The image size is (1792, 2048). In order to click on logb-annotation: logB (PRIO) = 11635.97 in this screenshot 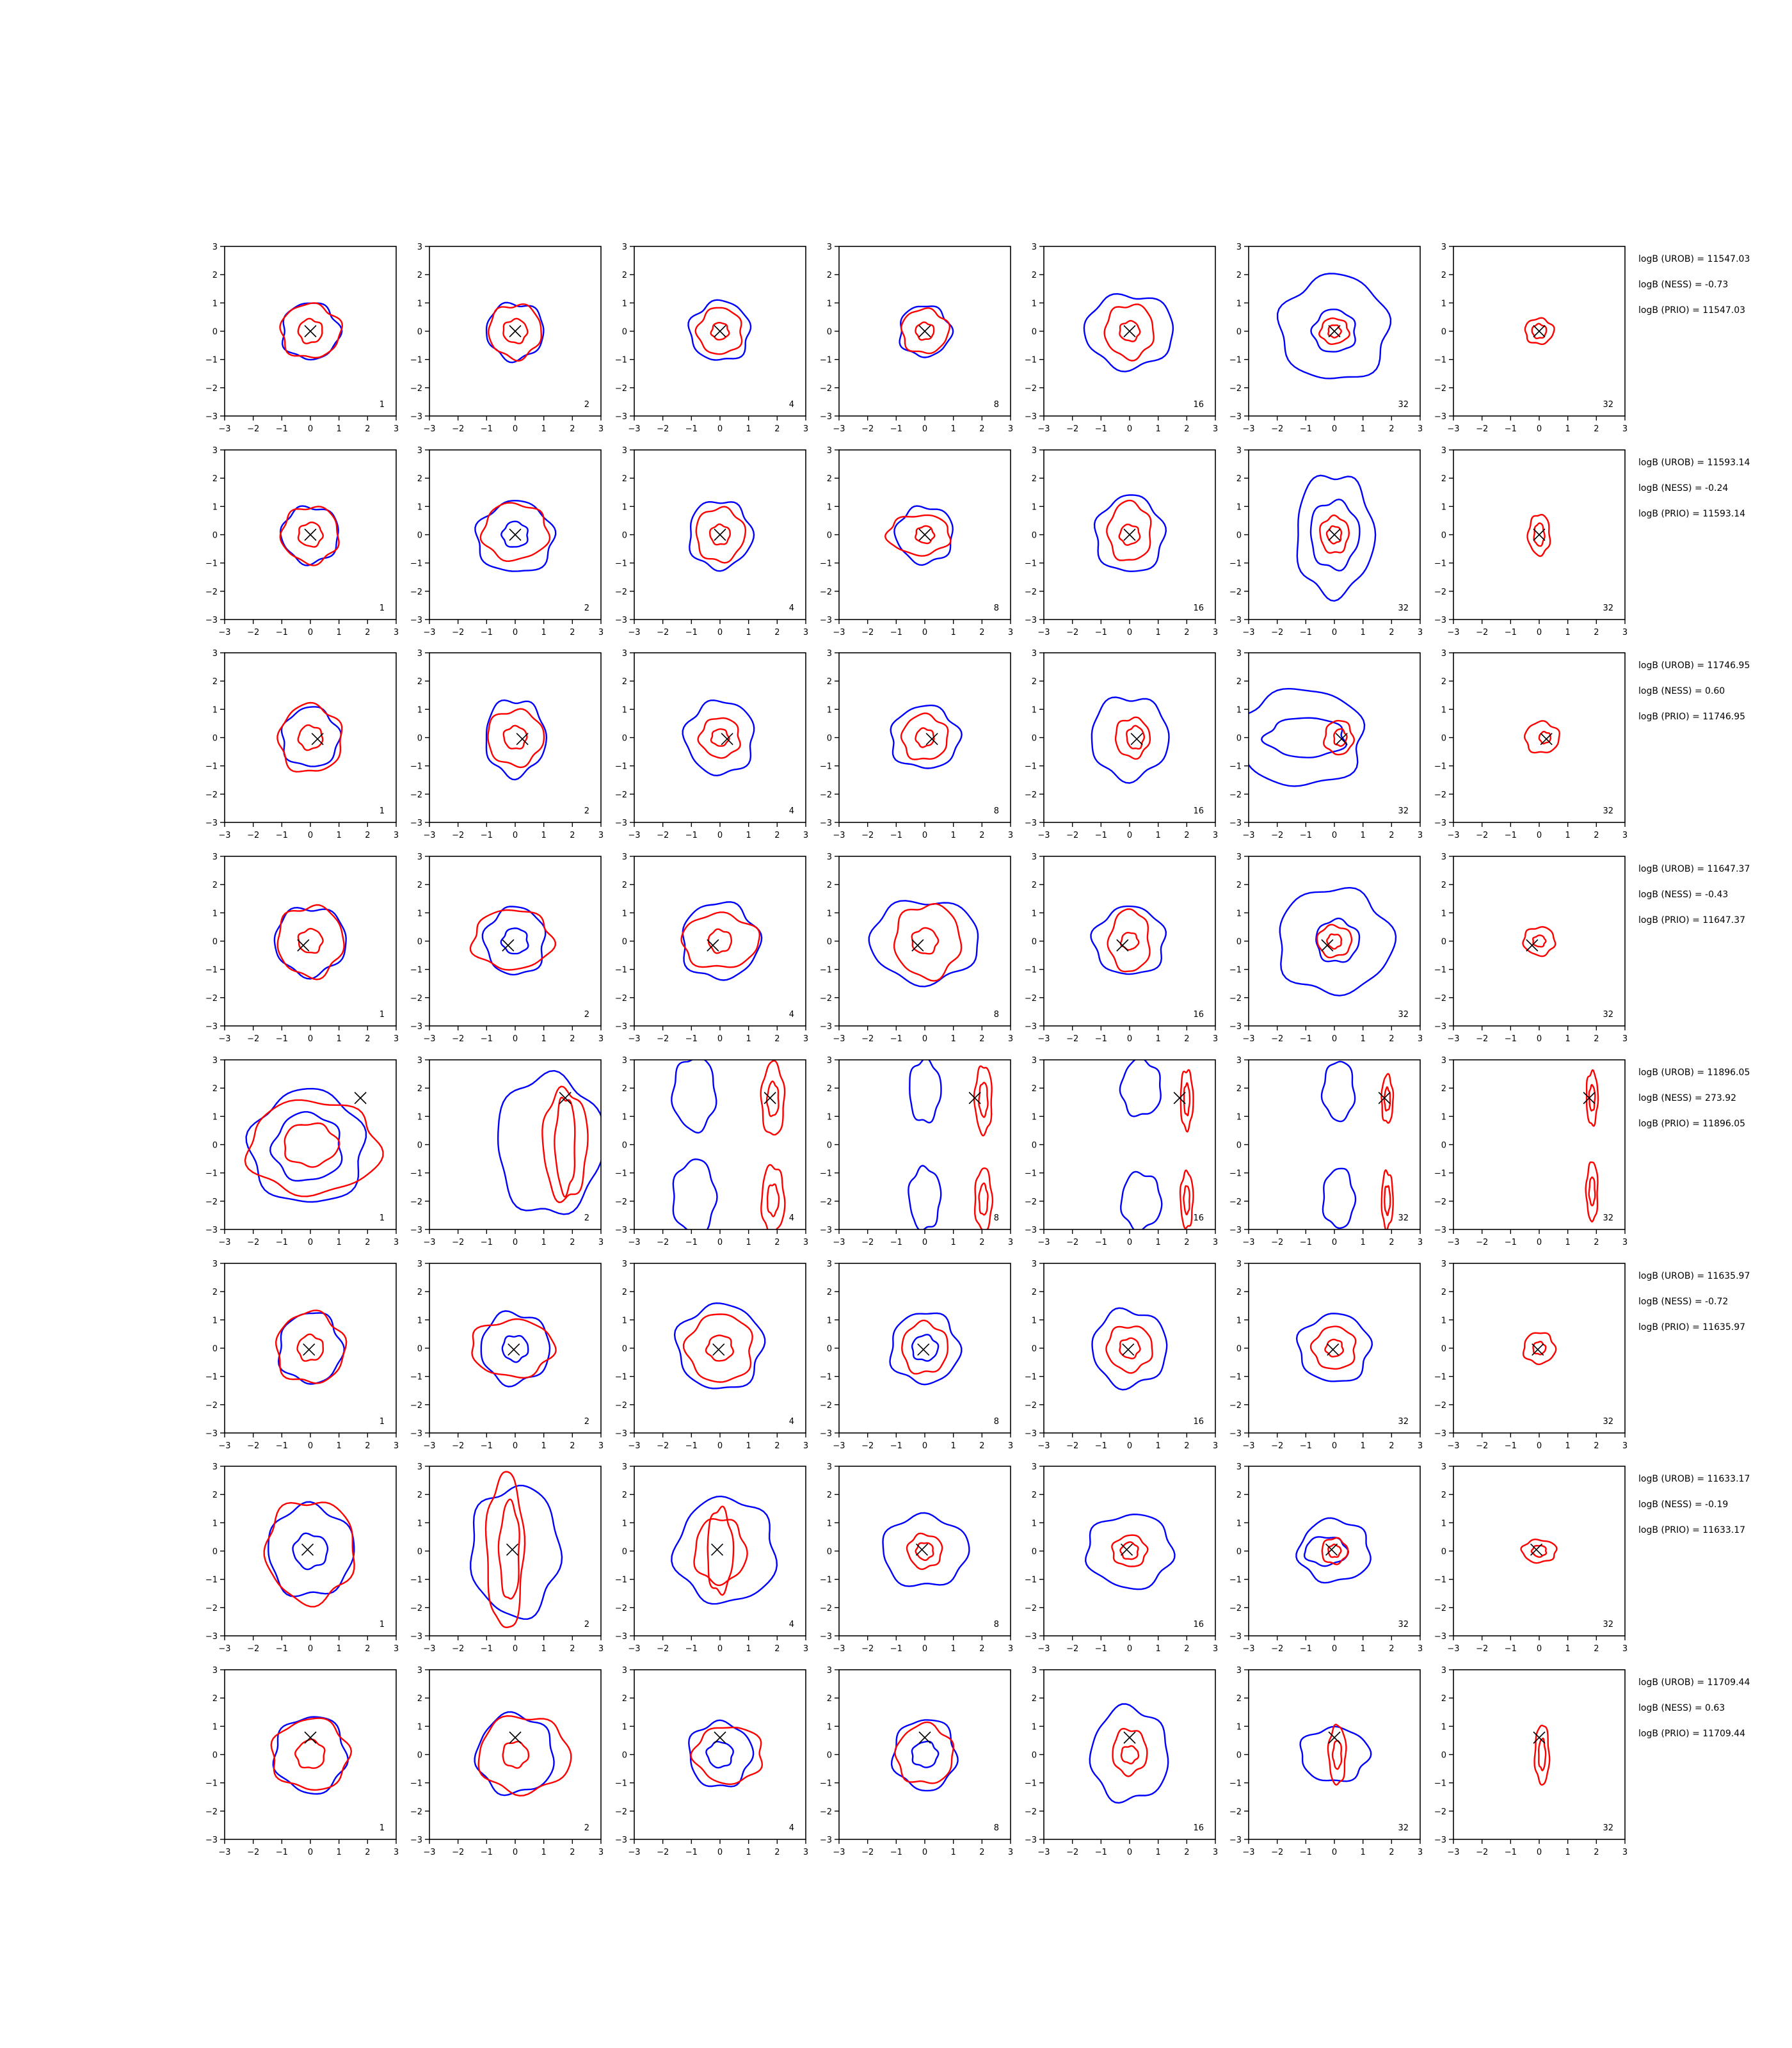, I will do `click(1691, 1327)`.